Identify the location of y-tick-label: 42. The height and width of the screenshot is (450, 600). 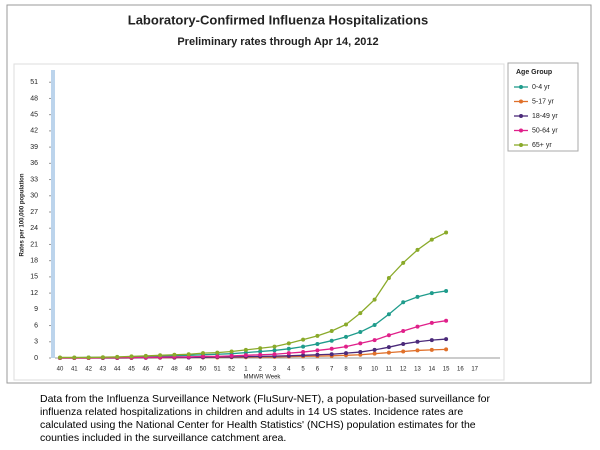
(34, 131).